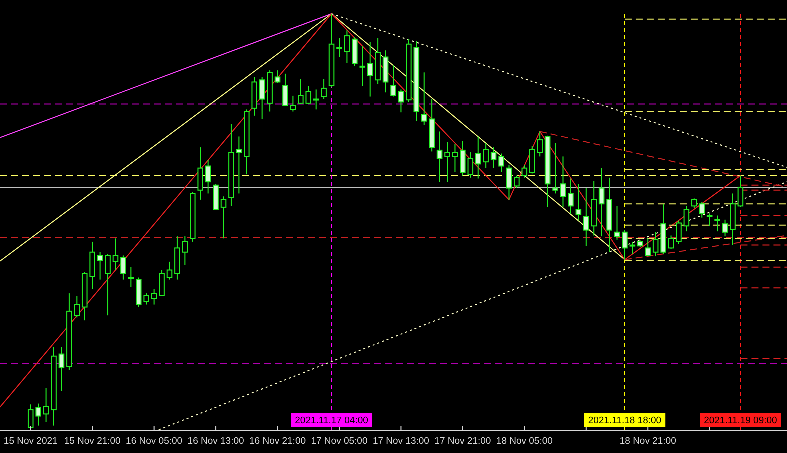 This screenshot has width=787, height=453. What do you see at coordinates (463, 441) in the screenshot?
I see `x-tick-label: 17 Nov 21:00` at bounding box center [463, 441].